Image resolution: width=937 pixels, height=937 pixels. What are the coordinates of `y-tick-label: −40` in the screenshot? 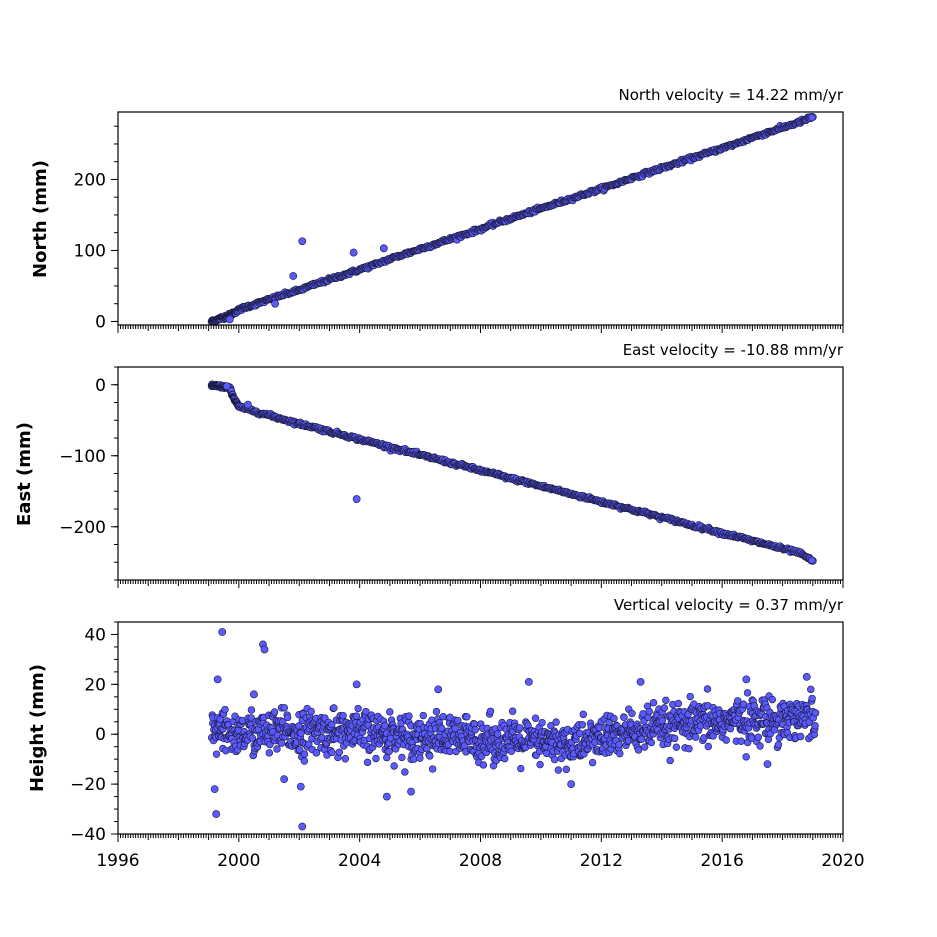 It's located at (88, 835).